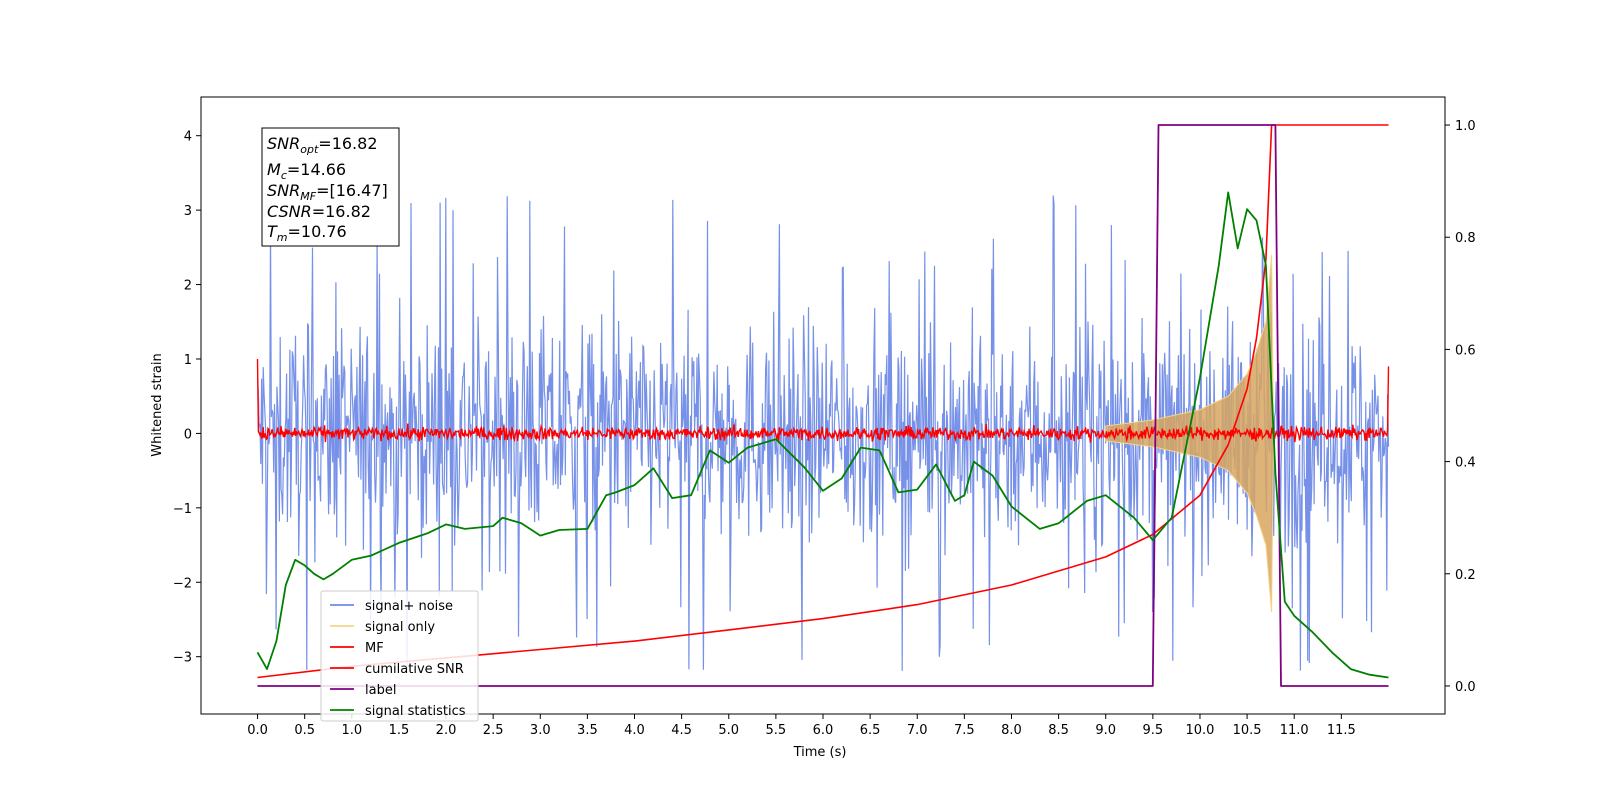  Describe the element at coordinates (1465, 350) in the screenshot. I see `y2-tick-label: 0.6` at that location.